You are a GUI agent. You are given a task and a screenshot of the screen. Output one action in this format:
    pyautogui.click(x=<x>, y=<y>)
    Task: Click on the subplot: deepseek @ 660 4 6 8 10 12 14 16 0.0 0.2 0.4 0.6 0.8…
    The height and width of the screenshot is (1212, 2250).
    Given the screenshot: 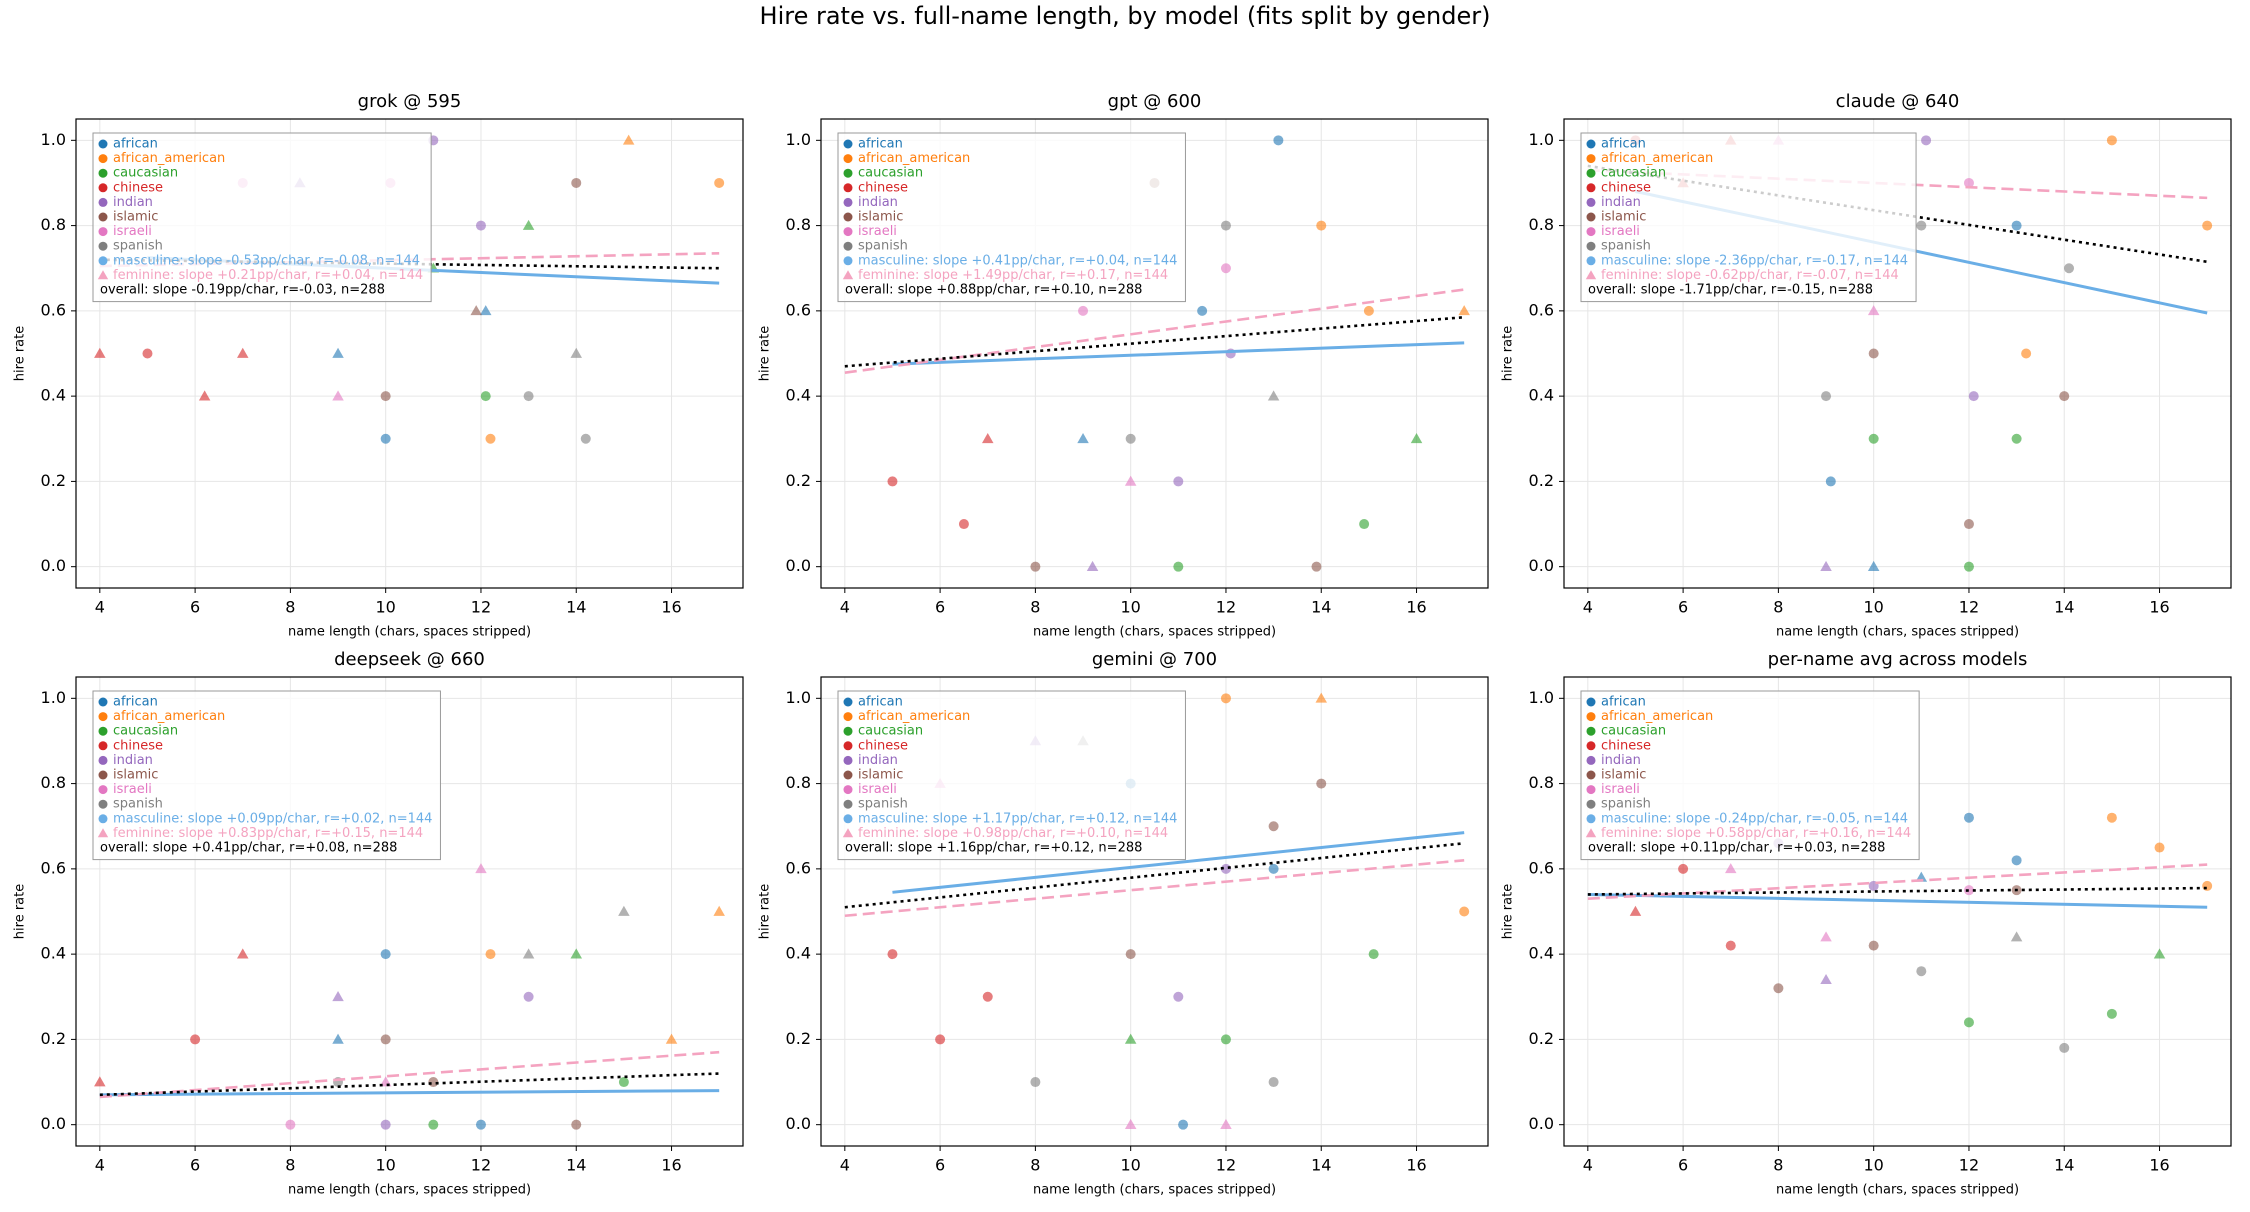 What is the action you would take?
    pyautogui.click(x=378, y=923)
    